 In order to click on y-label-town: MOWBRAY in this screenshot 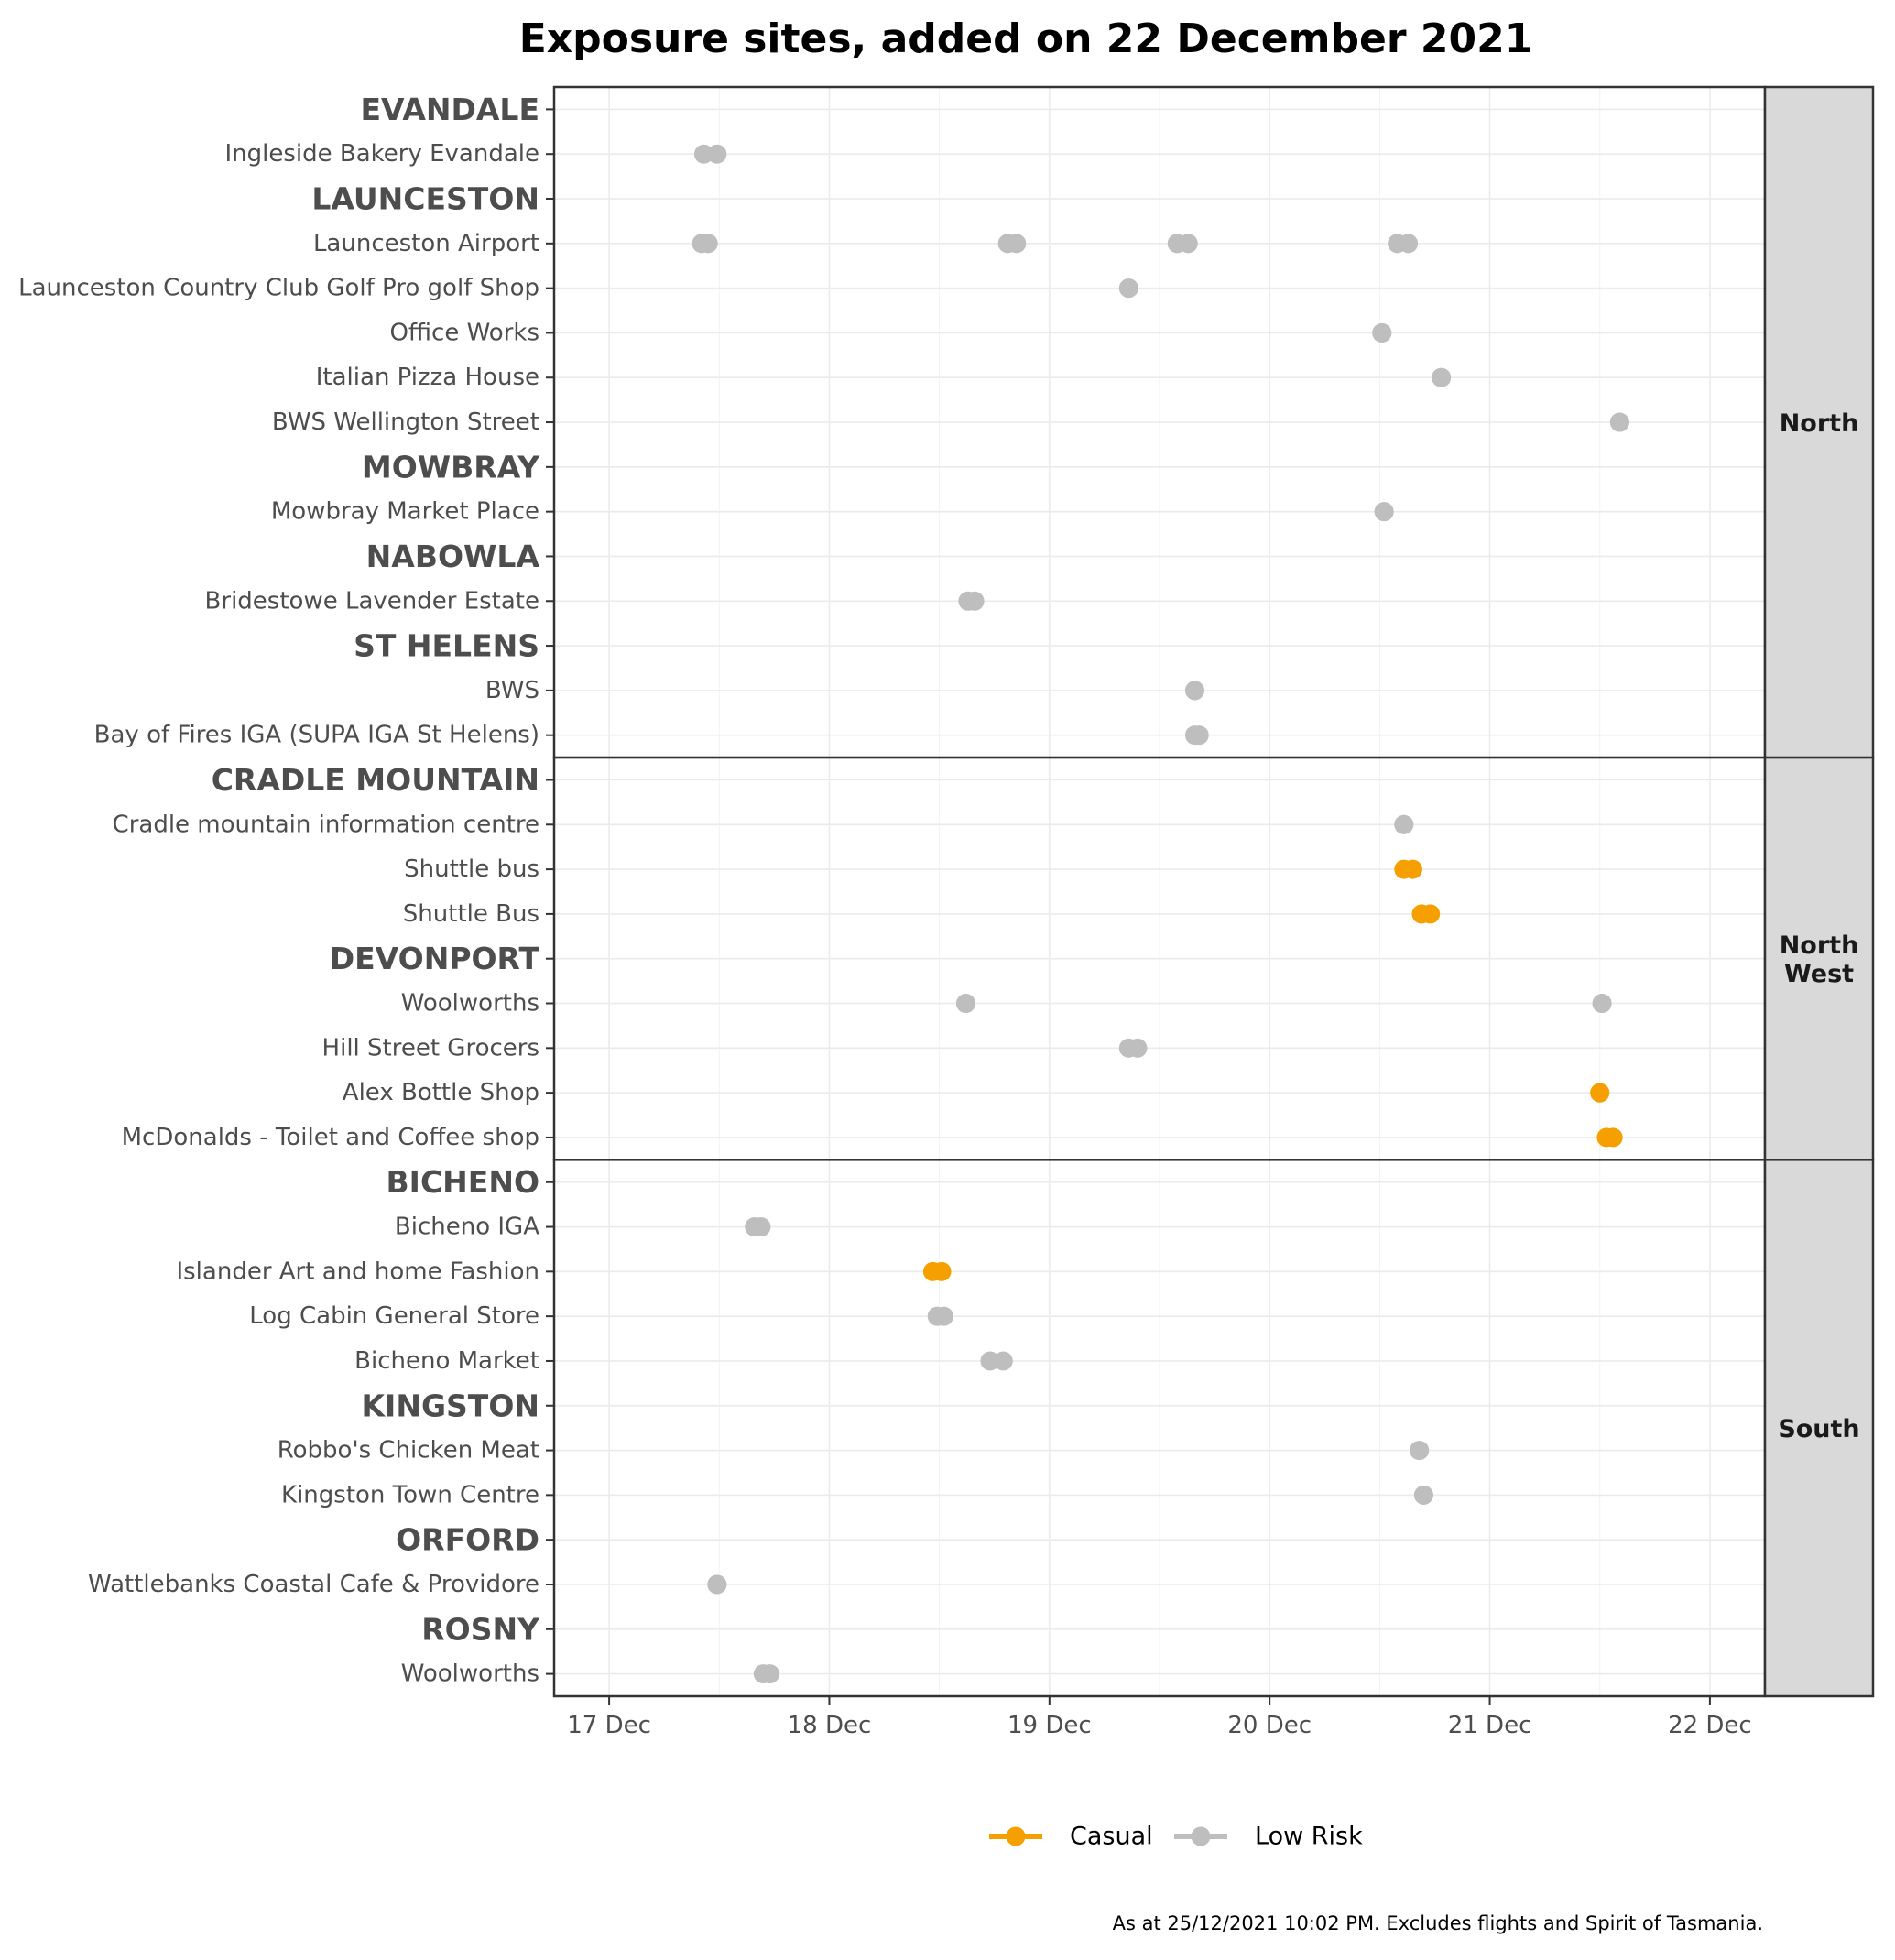, I will do `click(451, 467)`.